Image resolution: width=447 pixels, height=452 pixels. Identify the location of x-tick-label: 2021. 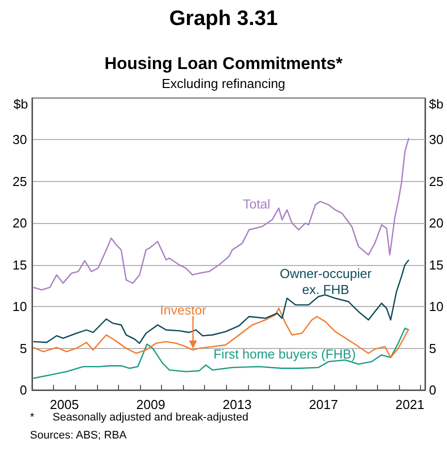
(409, 404).